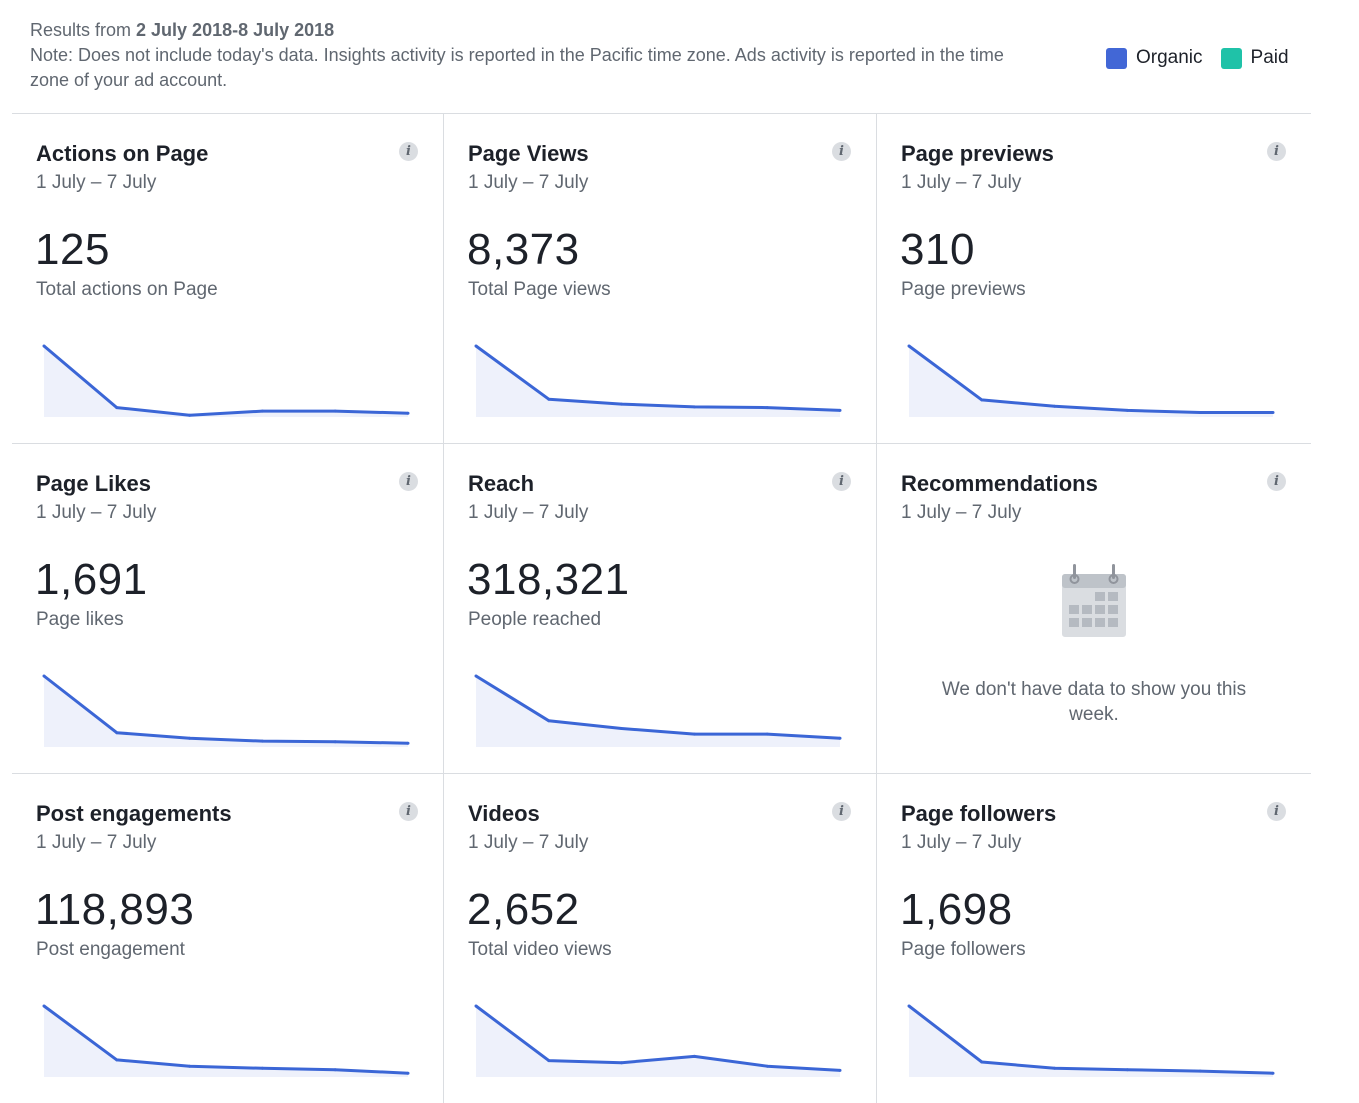 This screenshot has width=1359, height=1103. Describe the element at coordinates (528, 153) in the screenshot. I see `card-title: Page Views` at that location.